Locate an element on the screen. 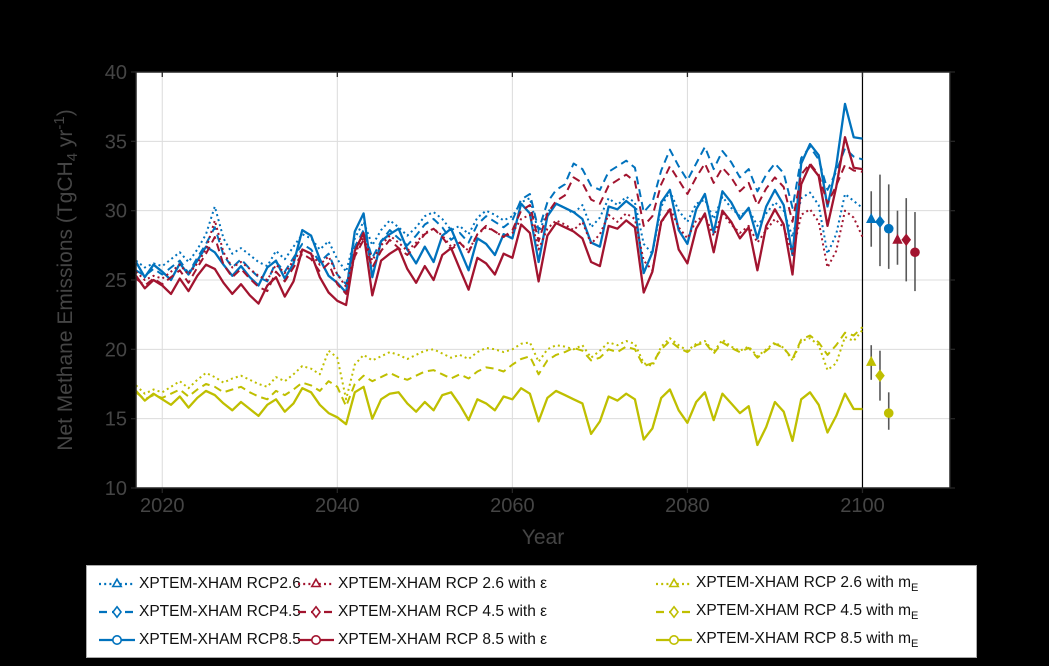 The height and width of the screenshot is (666, 1049). legend-label: XPTEM-XHAM RCP 2.6 with mE is located at coordinates (807, 583).